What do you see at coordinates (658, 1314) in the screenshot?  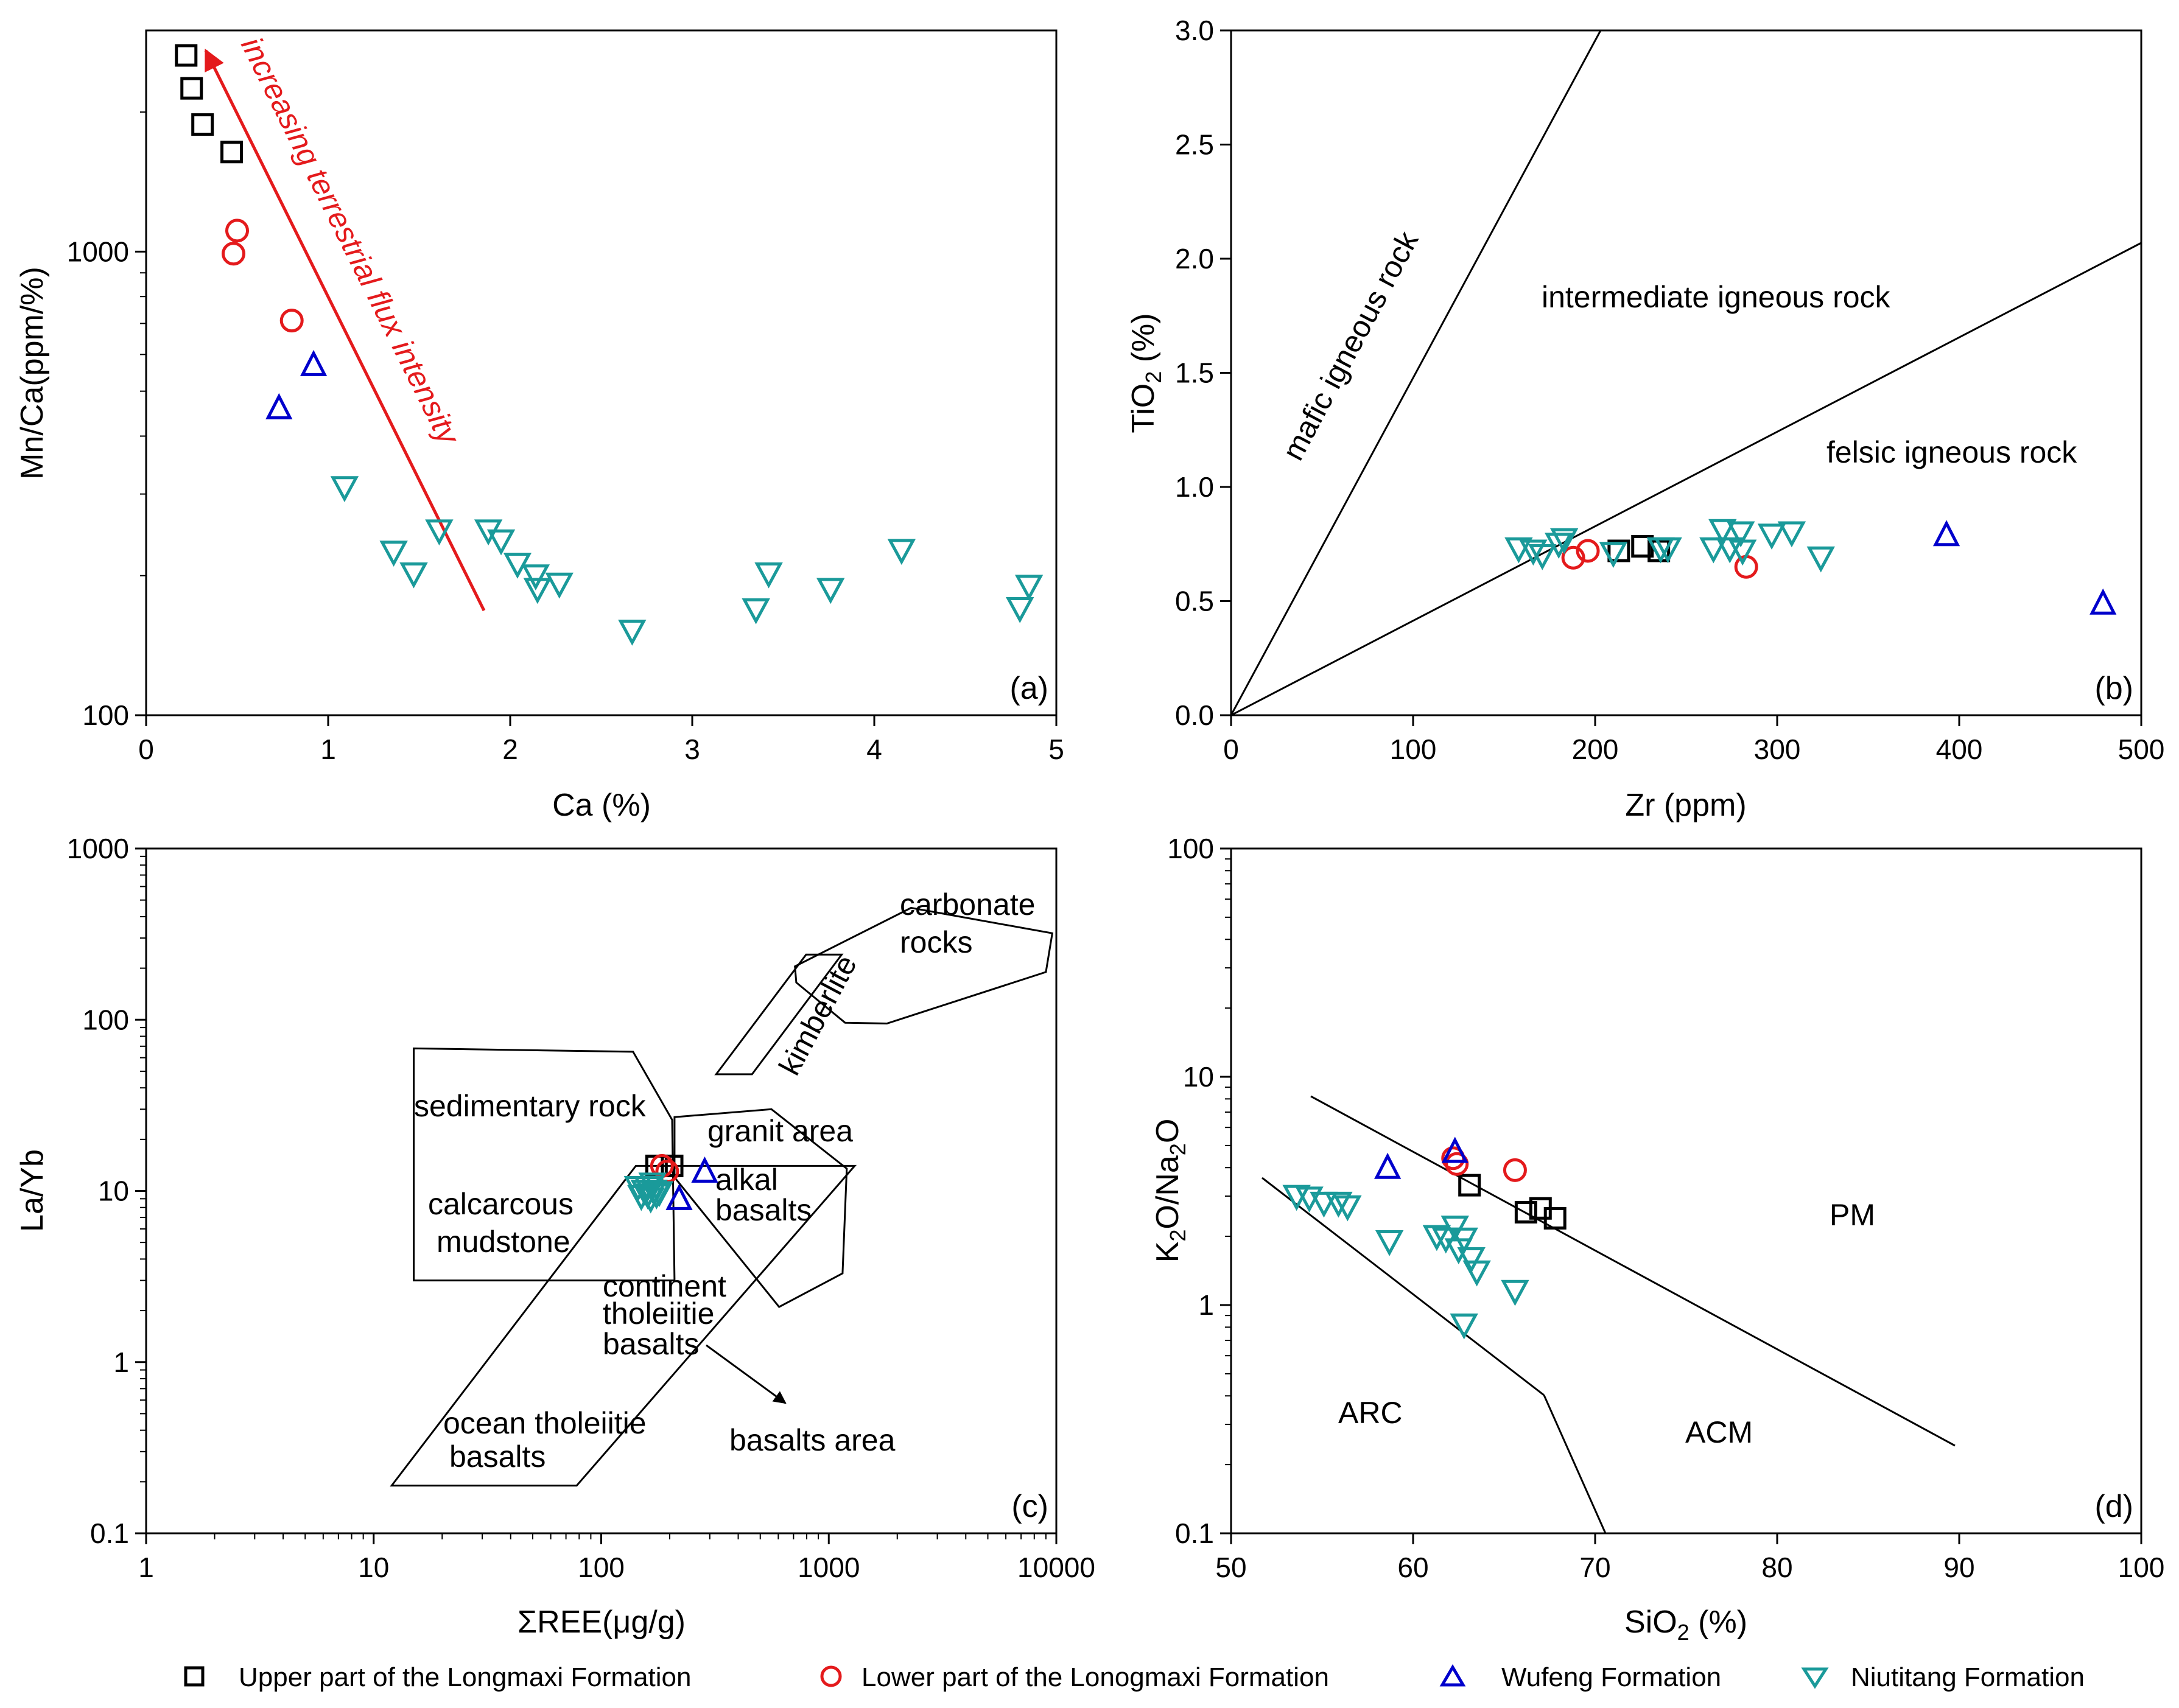 I see `chart-c-label-tholeiitie: tholeiitie` at bounding box center [658, 1314].